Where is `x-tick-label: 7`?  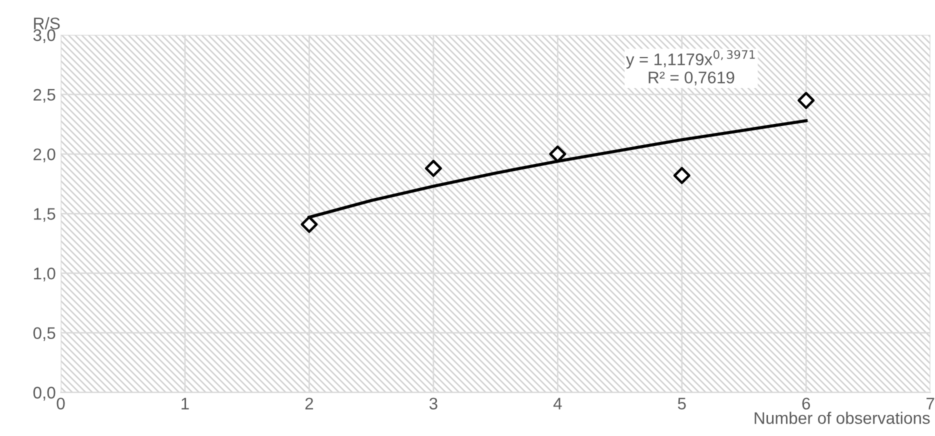 x-tick-label: 7 is located at coordinates (930, 404).